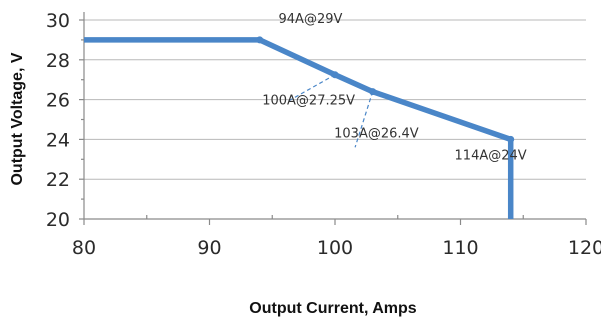  Describe the element at coordinates (58, 101) in the screenshot. I see `y-tick-label: 26` at that location.